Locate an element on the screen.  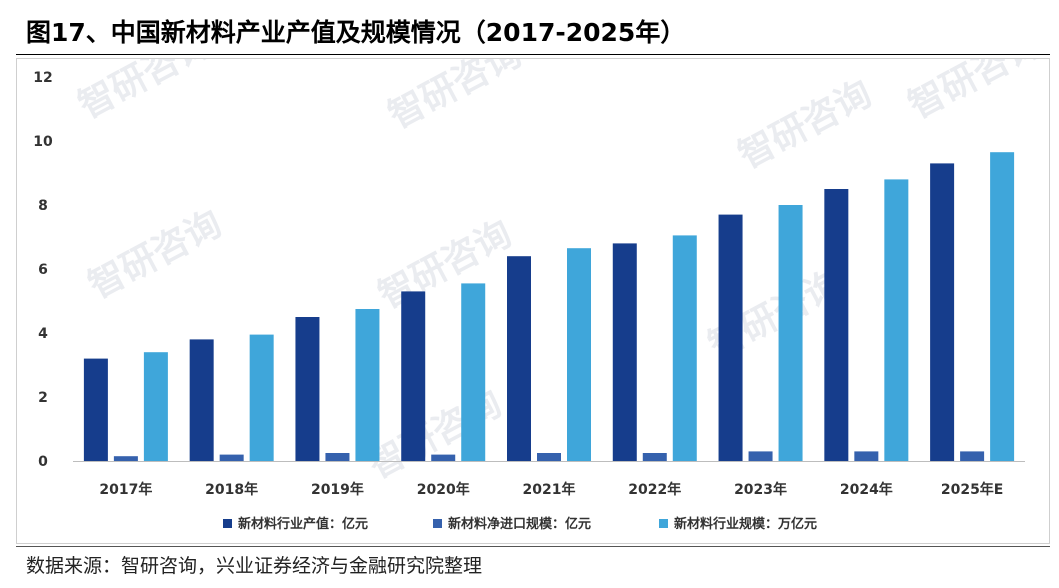
x-tick-label: 2019年 is located at coordinates (337, 489).